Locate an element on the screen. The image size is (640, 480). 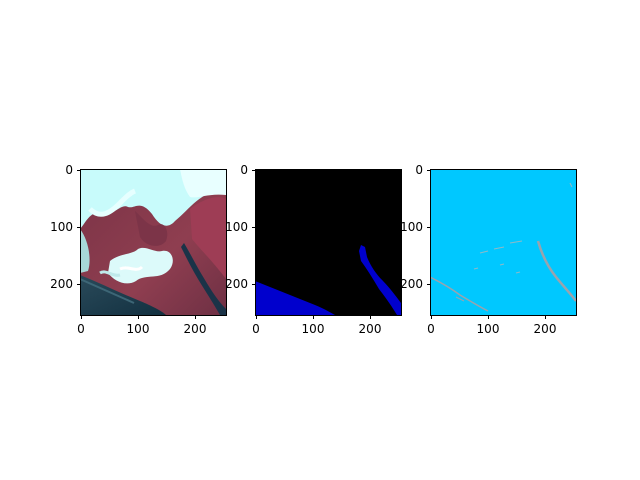
panel-satellite-image: 0 100 200 0 100 200 is located at coordinates (138, 249).